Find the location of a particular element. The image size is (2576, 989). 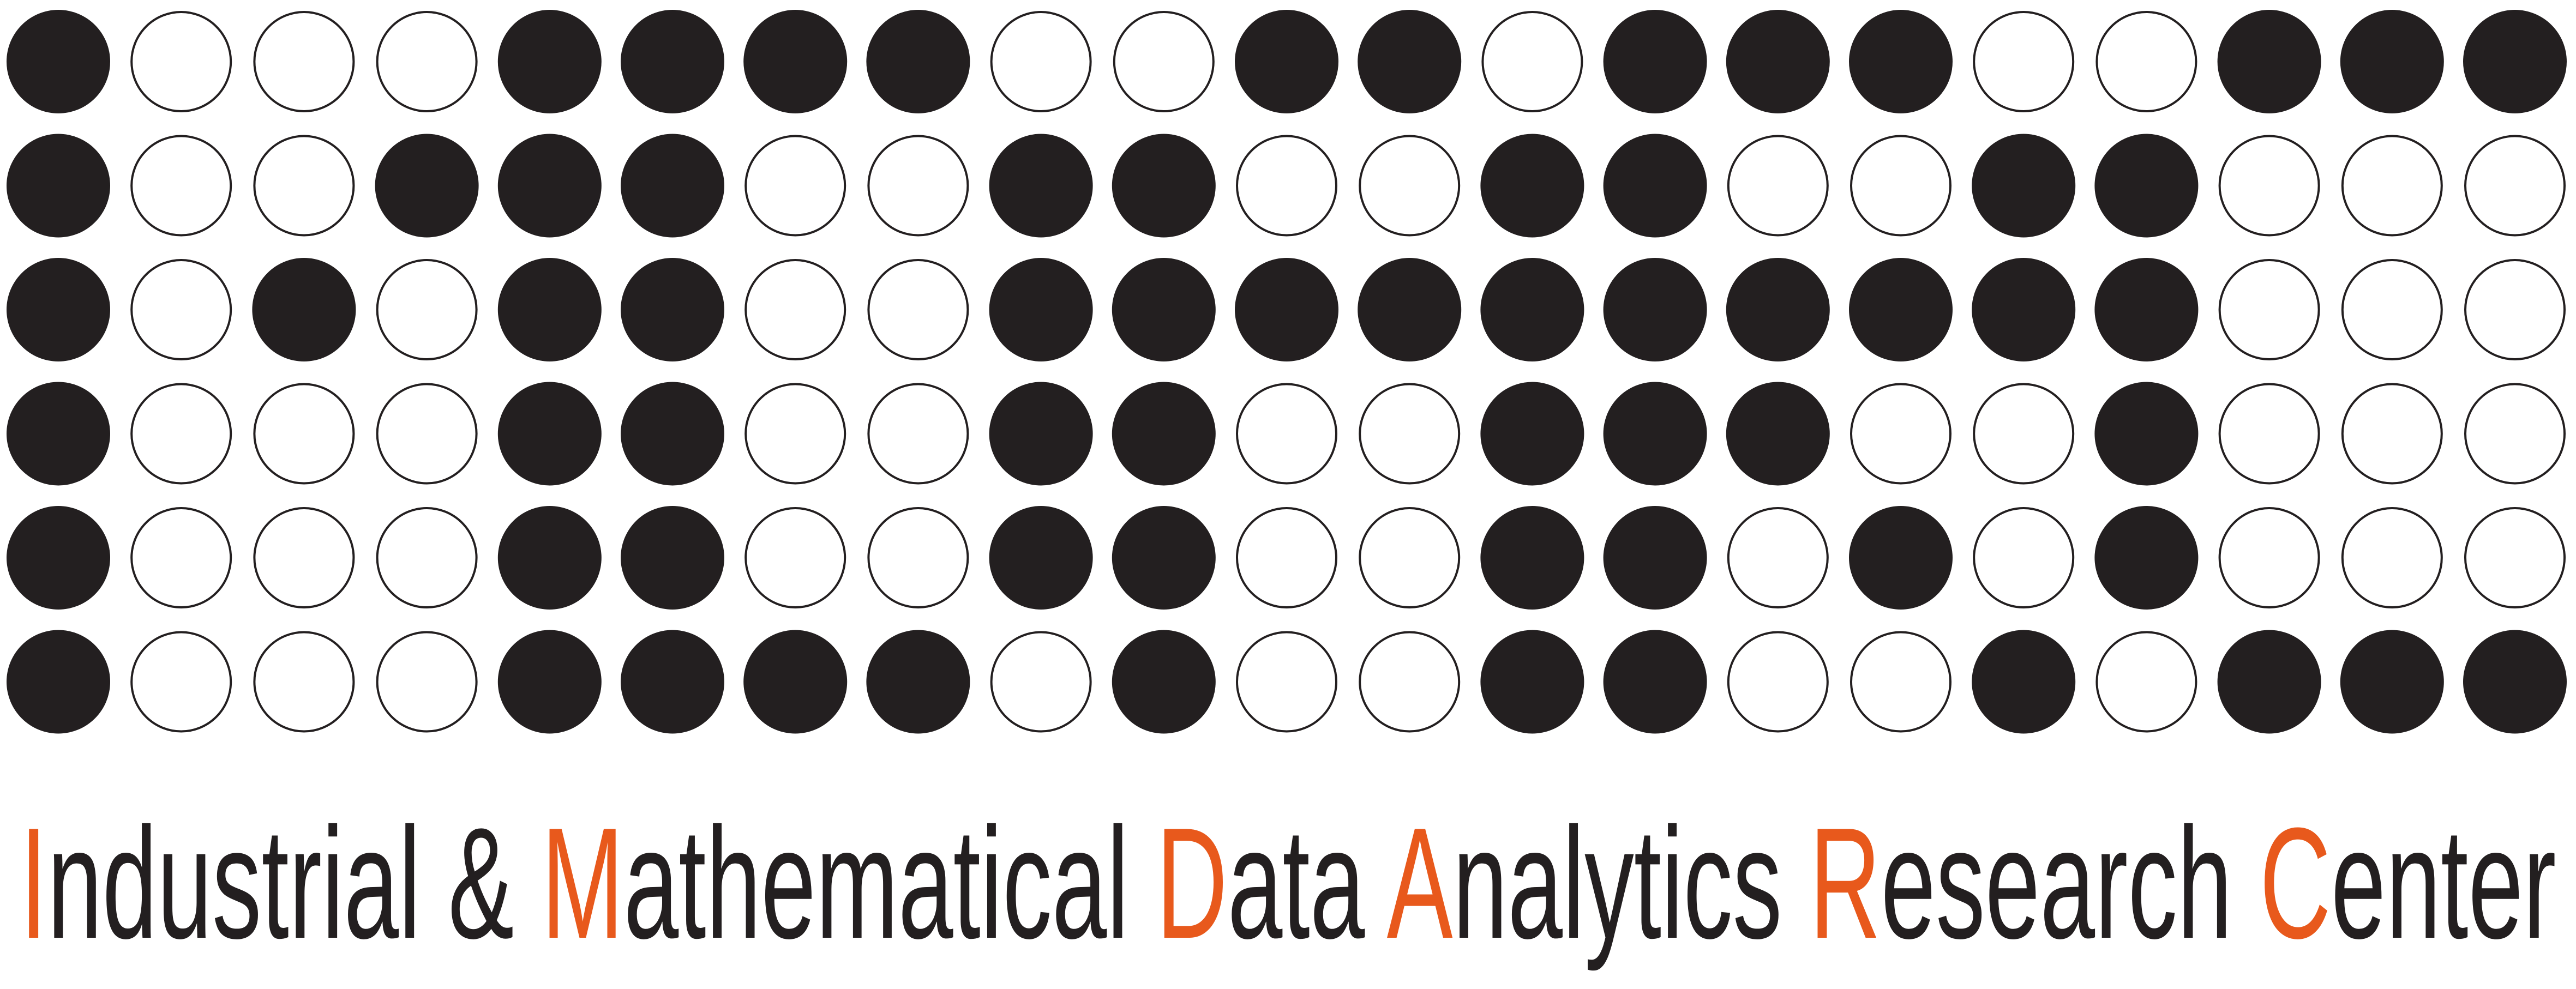

initial-letter: C is located at coordinates (2282, 883).